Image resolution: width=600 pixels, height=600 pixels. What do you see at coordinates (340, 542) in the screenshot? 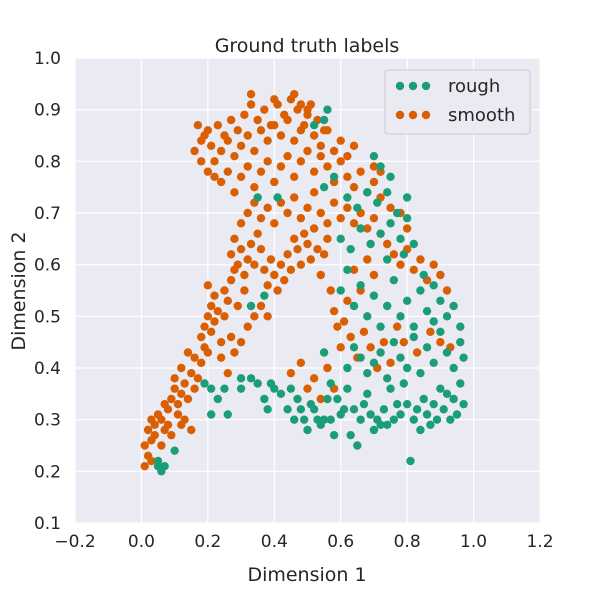
I see `x-tick-label: 0.6` at bounding box center [340, 542].